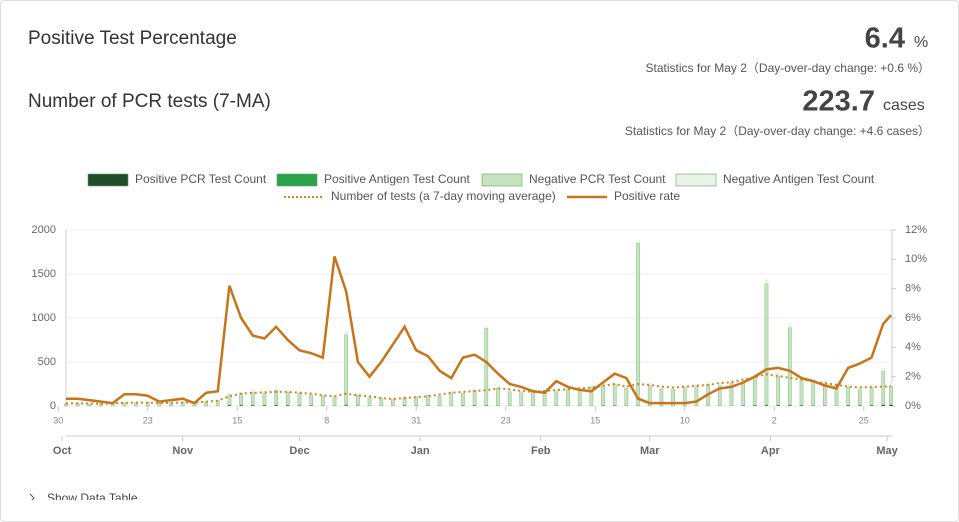 Image resolution: width=959 pixels, height=522 pixels. Describe the element at coordinates (47, 362) in the screenshot. I see `y-tick-label: 500` at that location.